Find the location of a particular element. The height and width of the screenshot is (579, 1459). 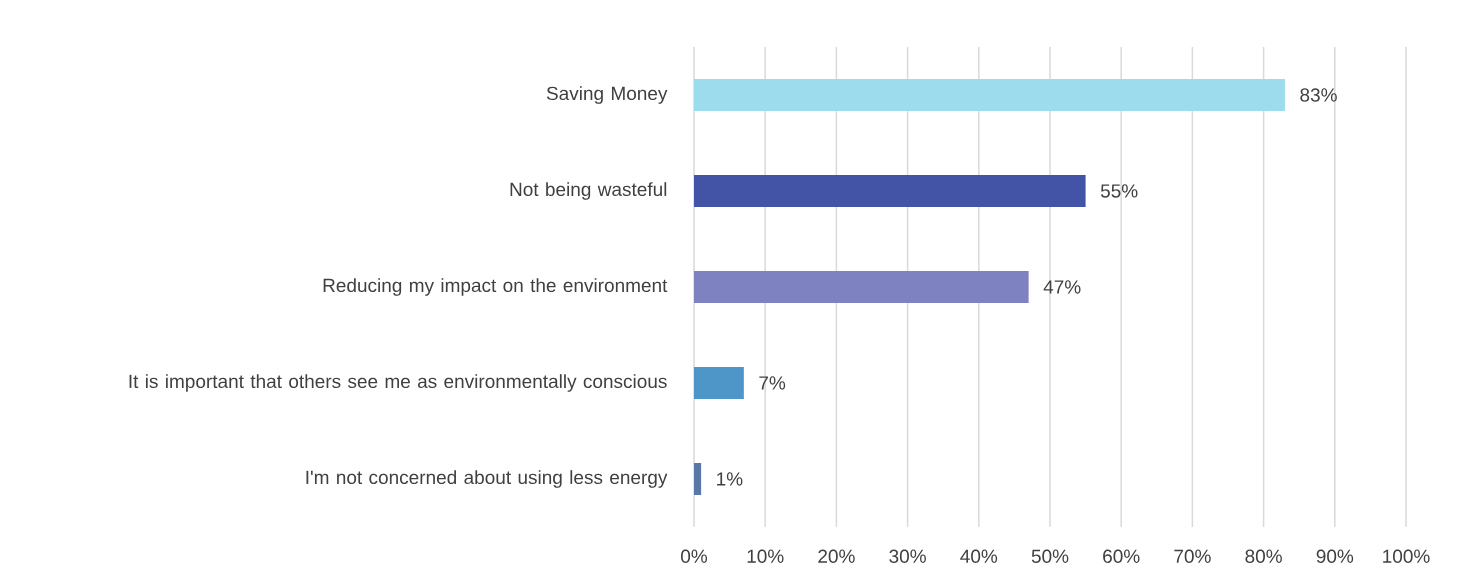

data-label: 47% is located at coordinates (1062, 287).